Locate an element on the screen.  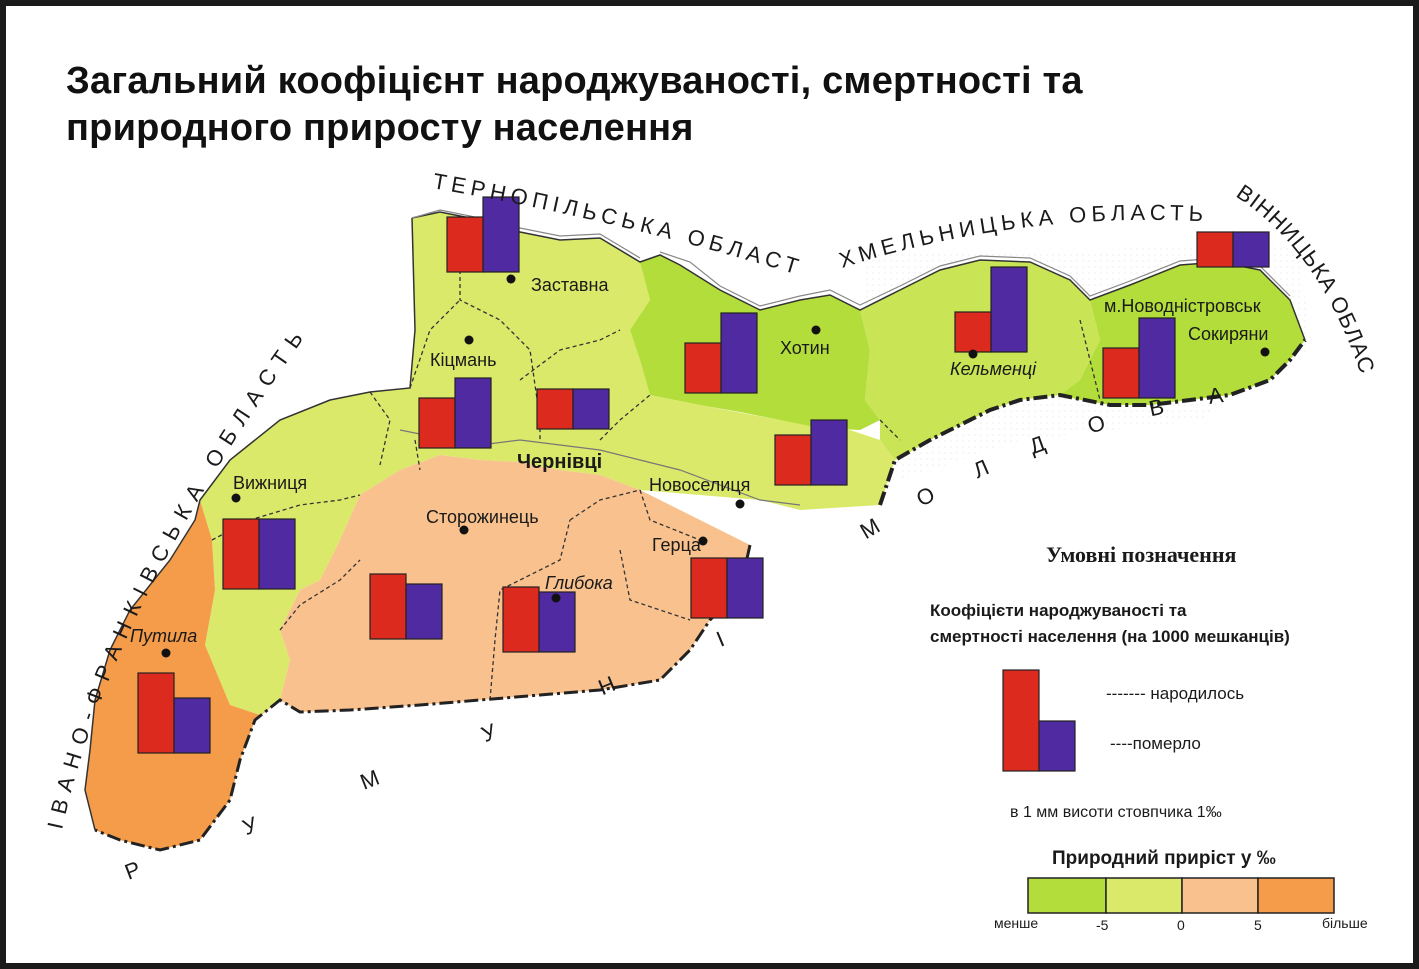
legend-died-label: ----померло is located at coordinates (1155, 743).